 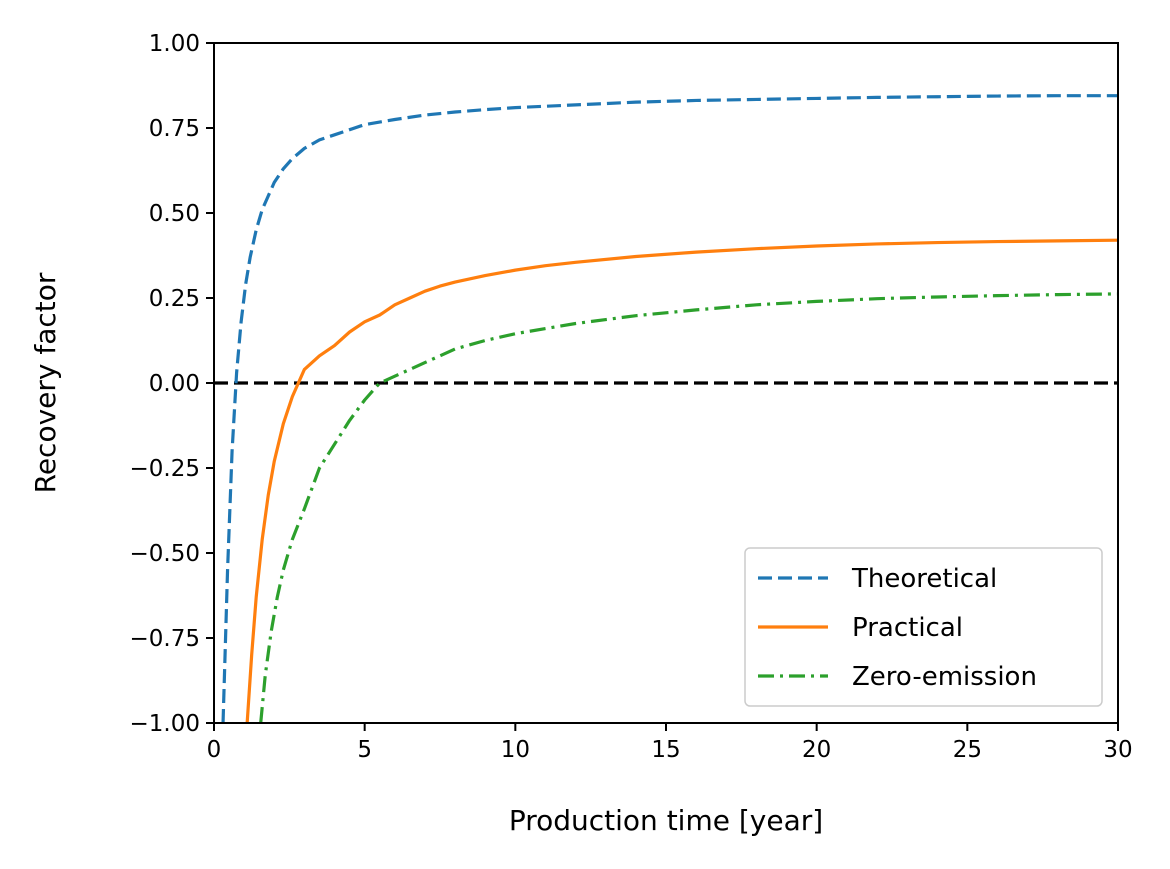 I want to click on y-tick-label: 0.00, so click(x=174, y=384).